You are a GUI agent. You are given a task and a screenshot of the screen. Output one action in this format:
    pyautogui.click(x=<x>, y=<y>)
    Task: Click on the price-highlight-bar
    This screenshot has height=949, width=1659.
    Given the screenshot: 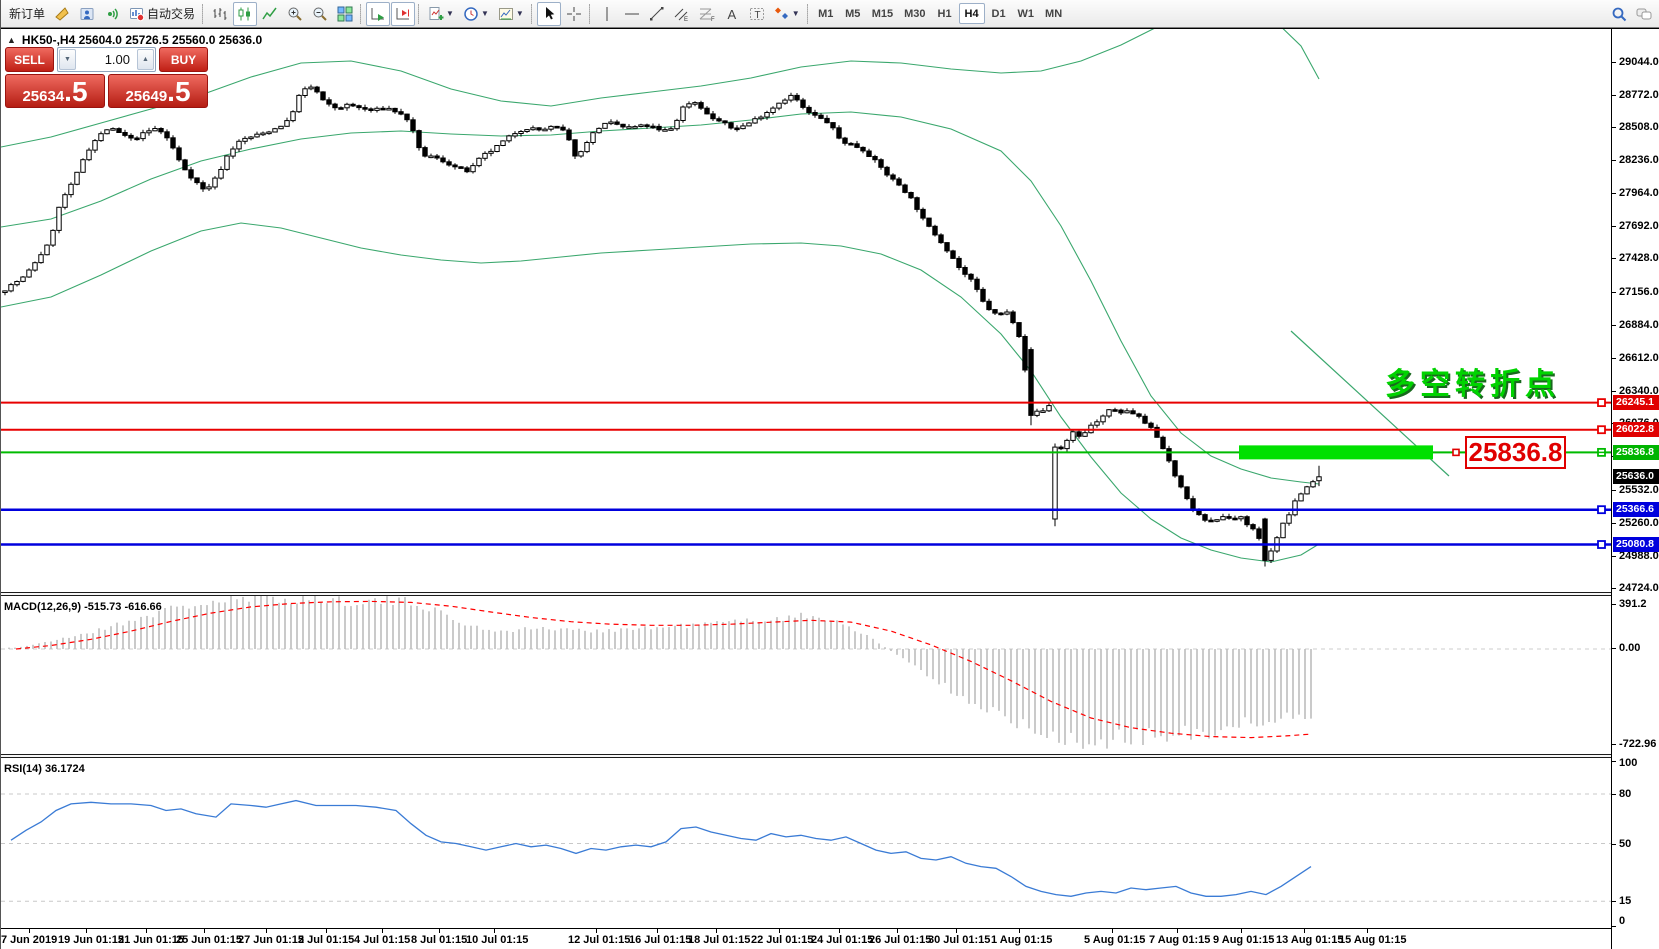 What is the action you would take?
    pyautogui.click(x=1336, y=452)
    